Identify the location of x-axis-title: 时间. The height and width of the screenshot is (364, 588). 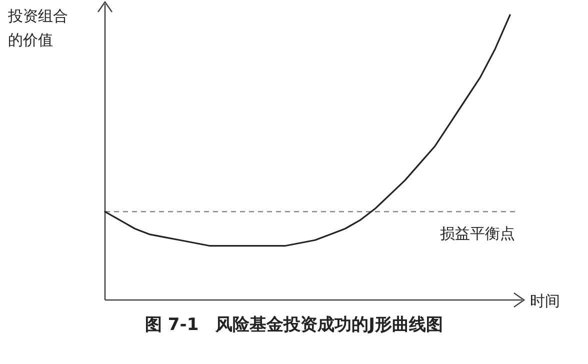
(545, 301).